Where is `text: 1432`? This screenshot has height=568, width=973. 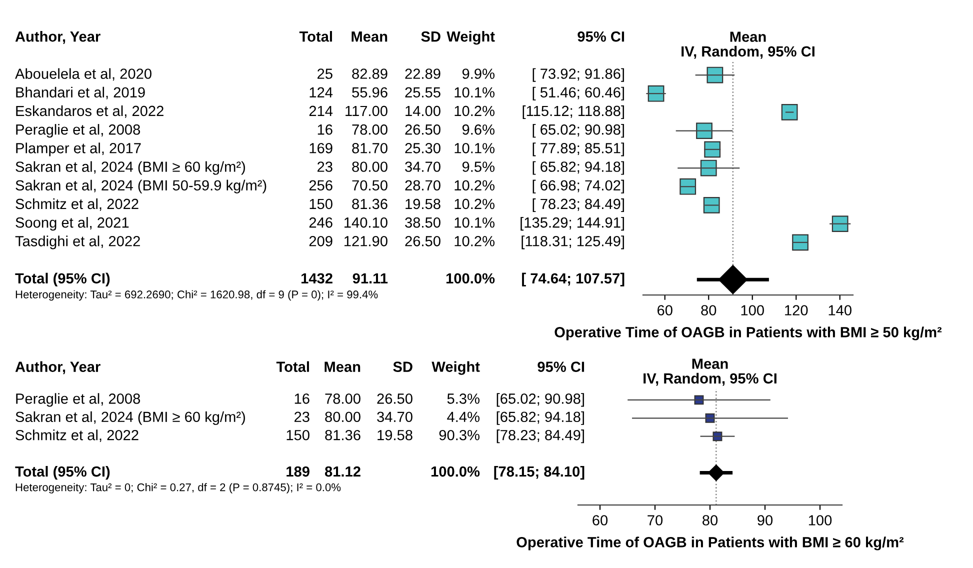 text: 1432 is located at coordinates (316, 278).